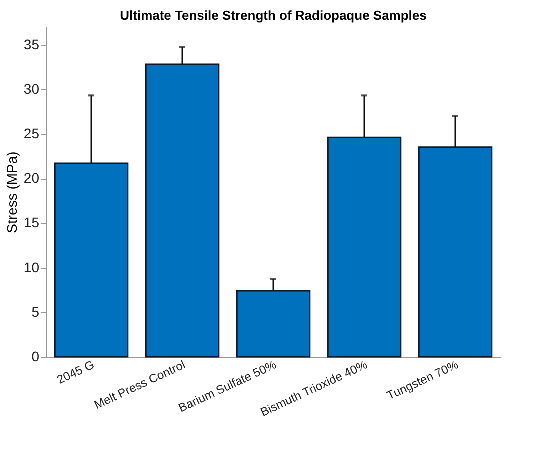 This screenshot has width=545, height=469. Describe the element at coordinates (12, 193) in the screenshot. I see `y-axis-title: Stress (MPa)` at that location.